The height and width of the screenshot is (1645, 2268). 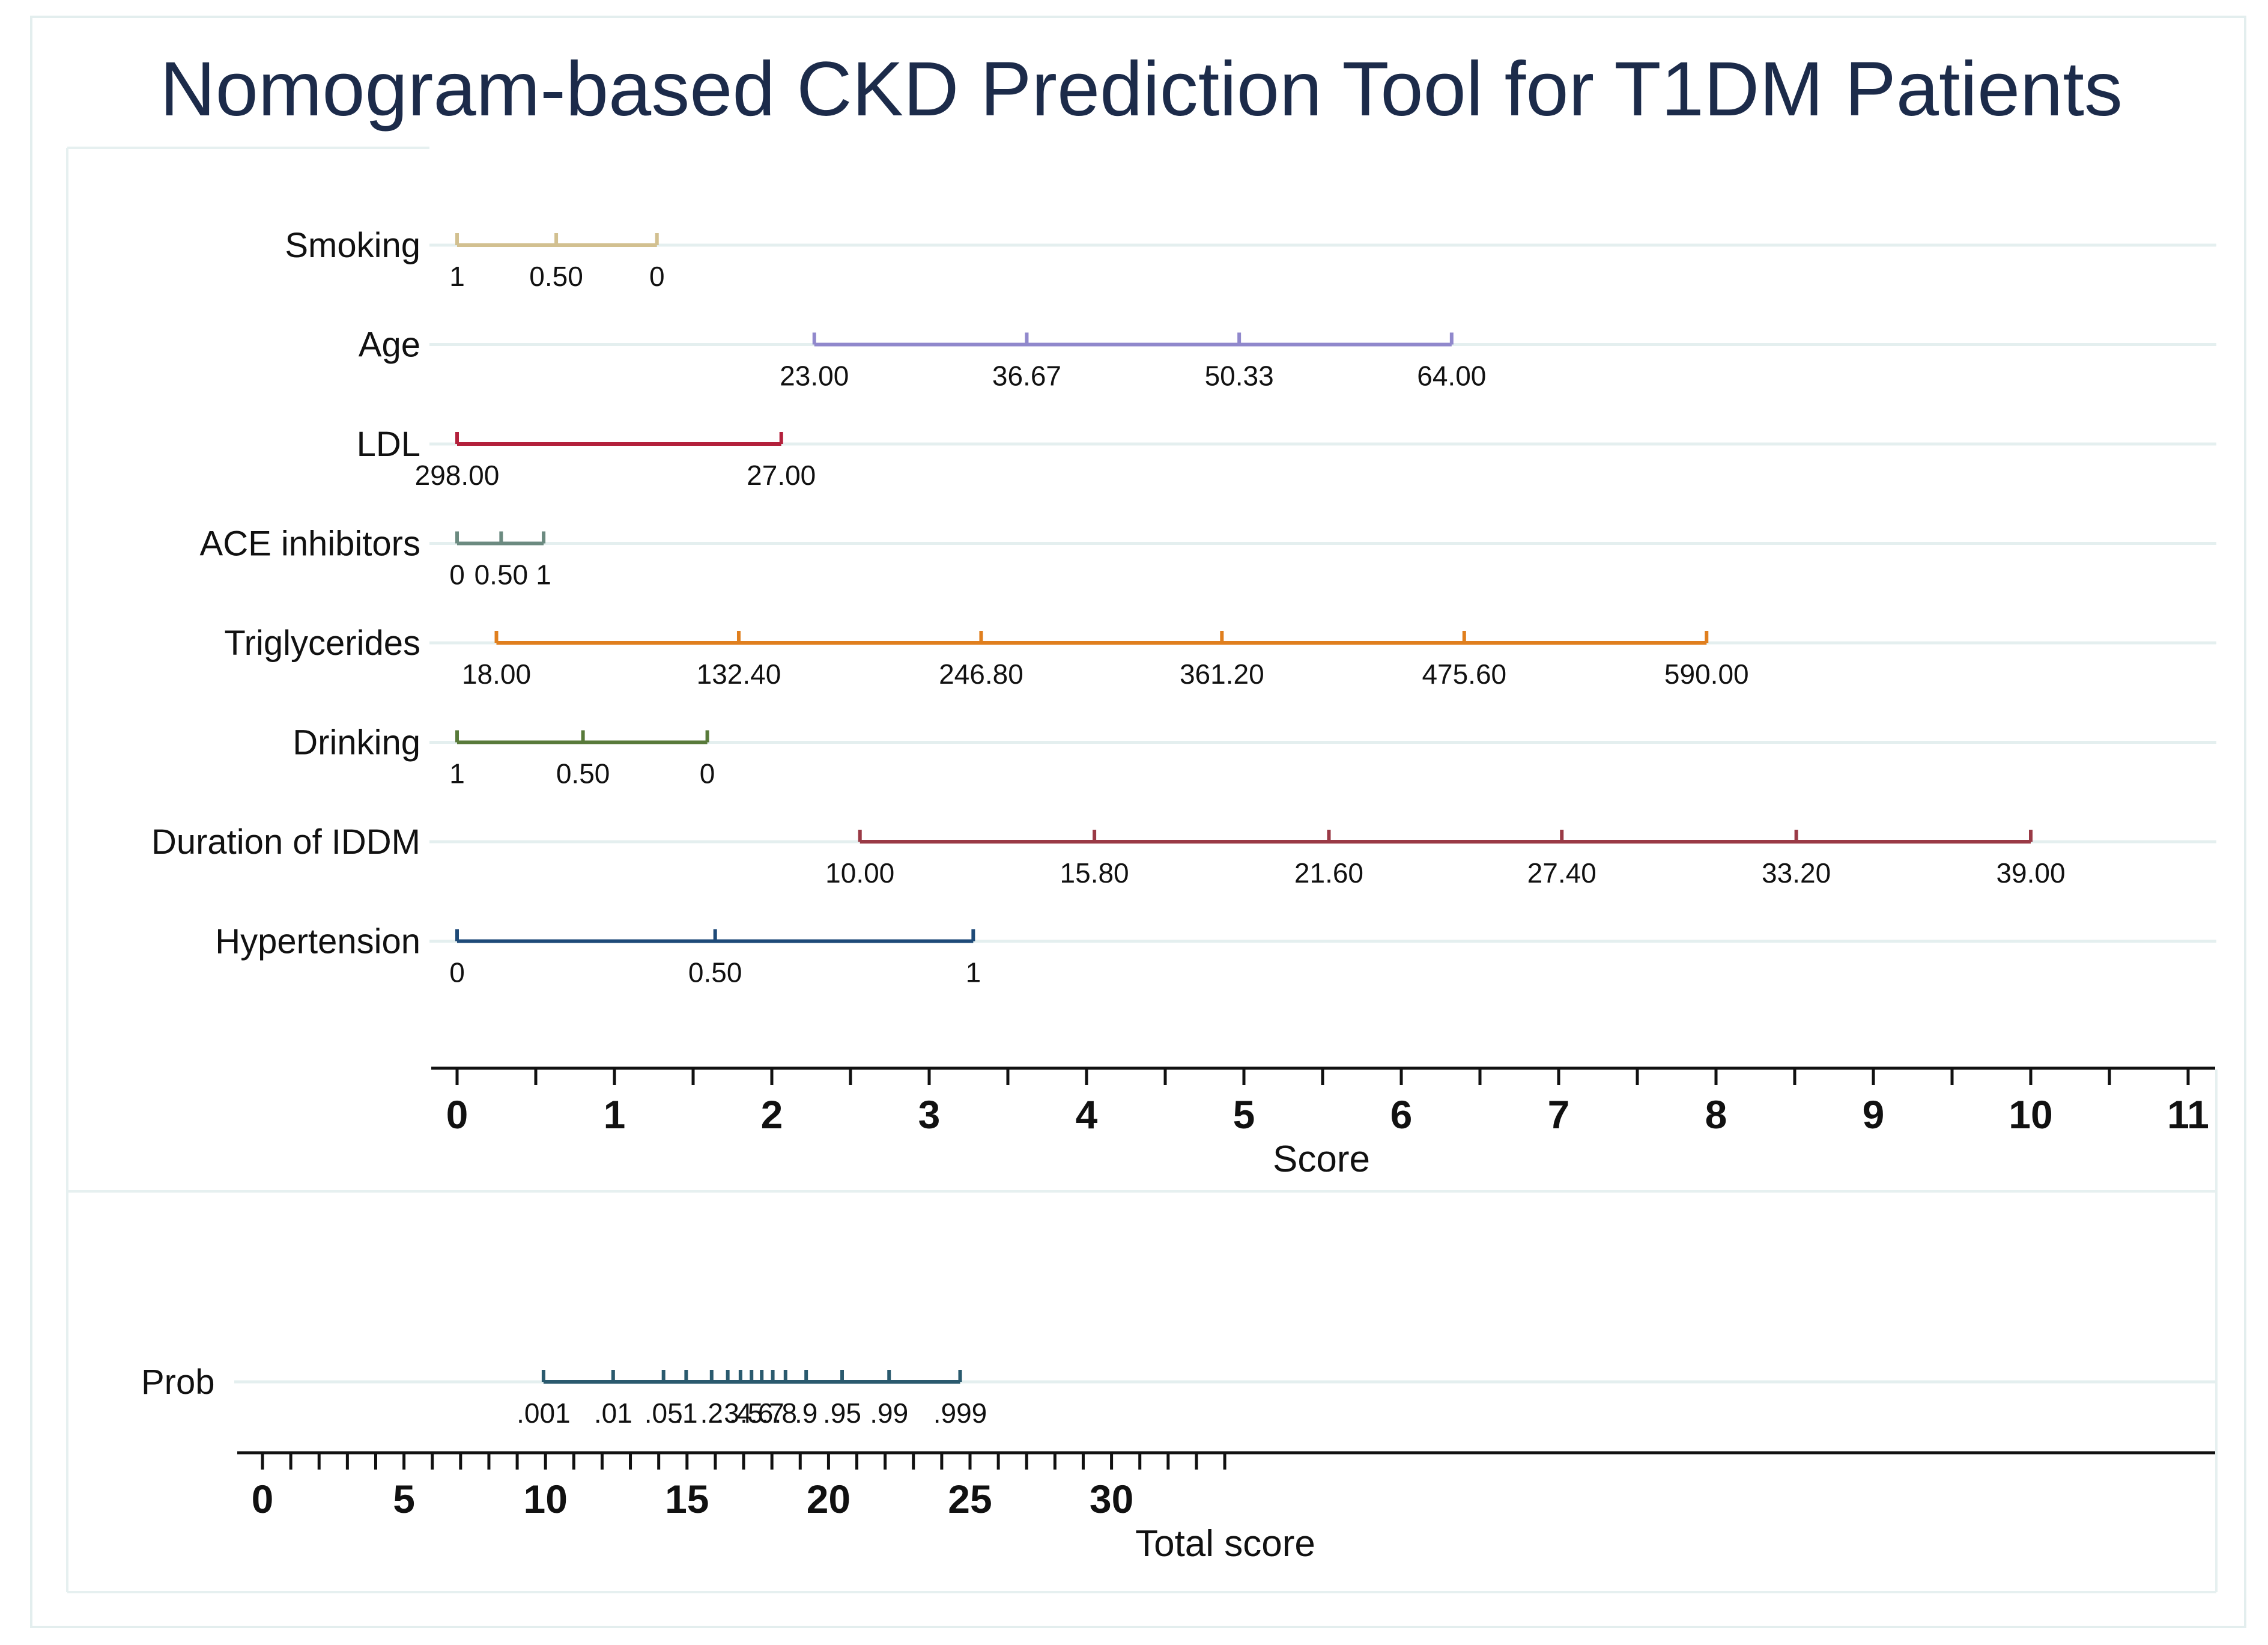 What do you see at coordinates (178, 1382) in the screenshot?
I see `prob-label: Prob` at bounding box center [178, 1382].